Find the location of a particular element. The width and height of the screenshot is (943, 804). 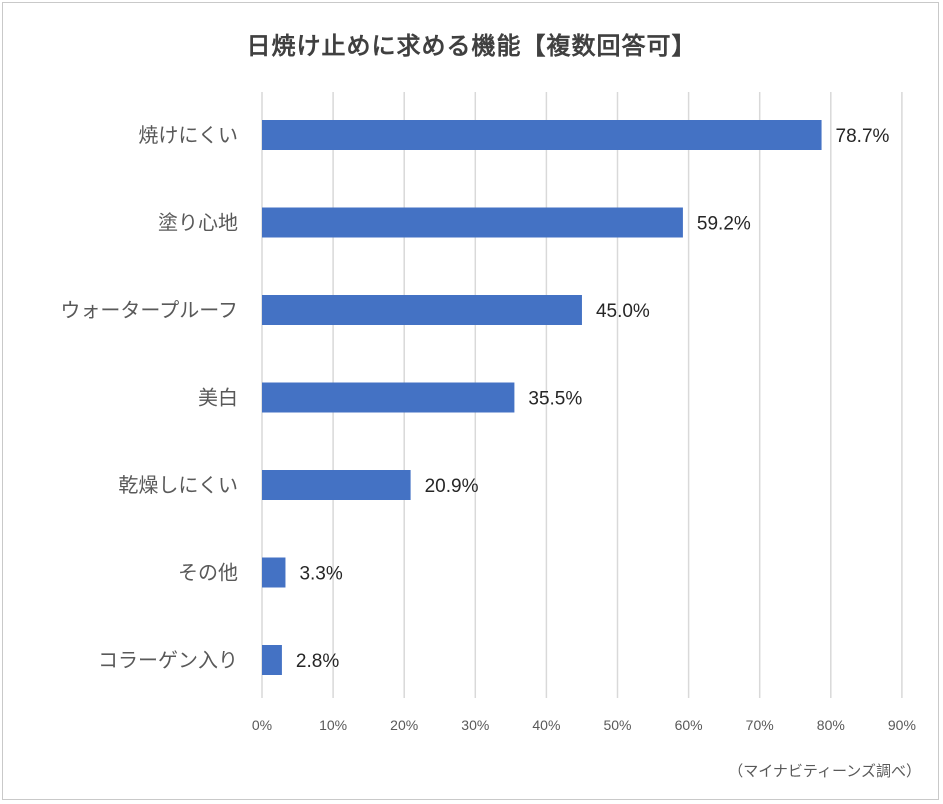

x-tick-label: 20% is located at coordinates (404, 725).